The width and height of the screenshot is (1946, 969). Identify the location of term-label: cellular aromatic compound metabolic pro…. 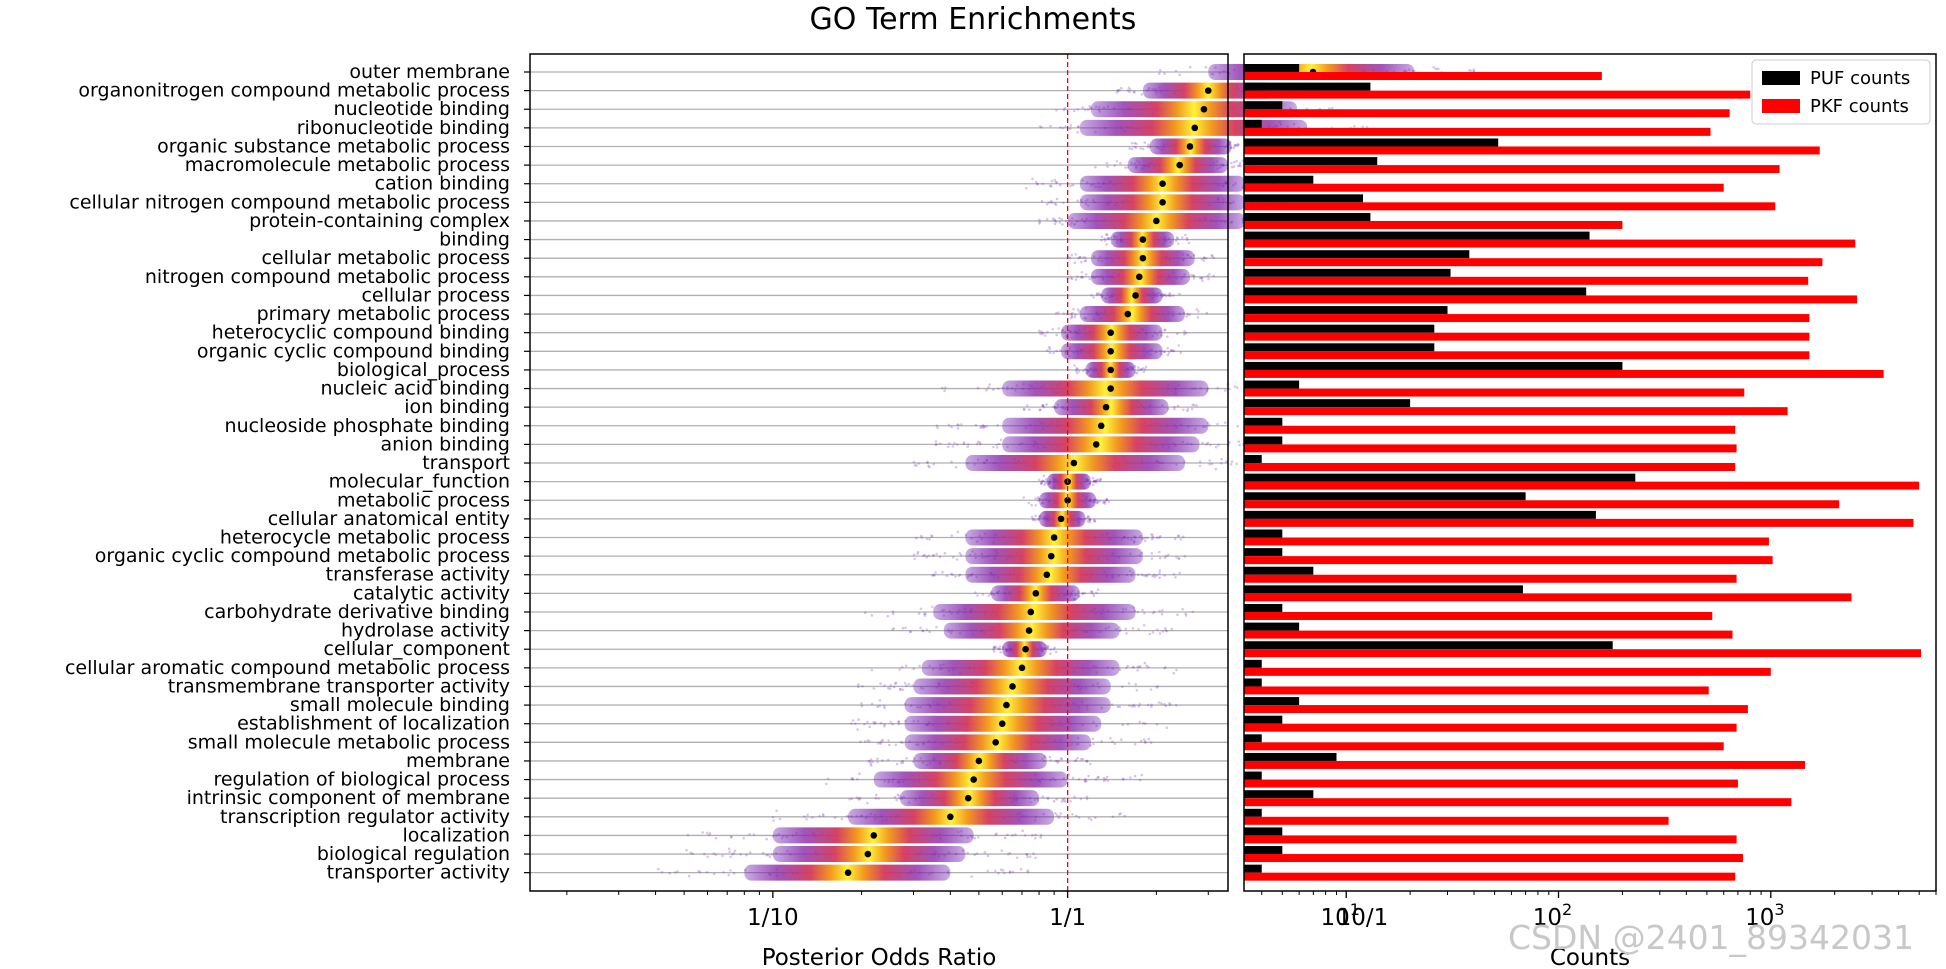
(287, 668).